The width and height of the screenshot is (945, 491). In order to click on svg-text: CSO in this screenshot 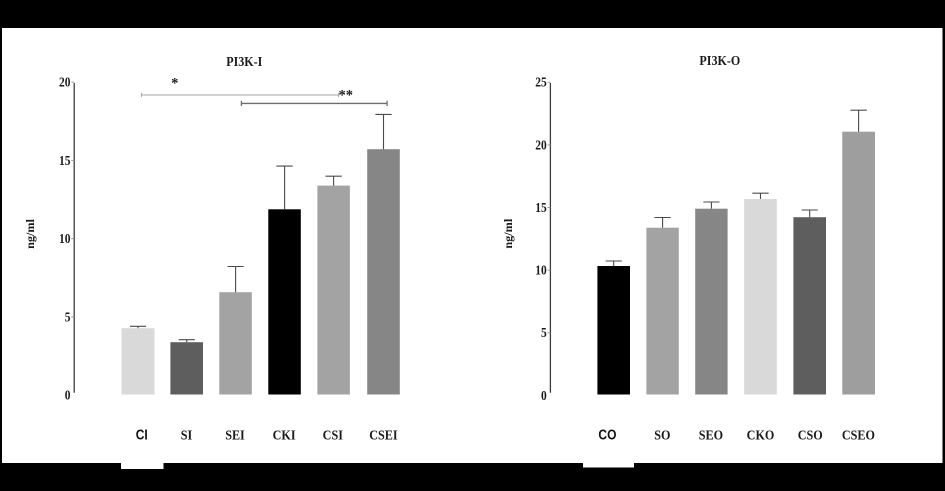, I will do `click(810, 435)`.